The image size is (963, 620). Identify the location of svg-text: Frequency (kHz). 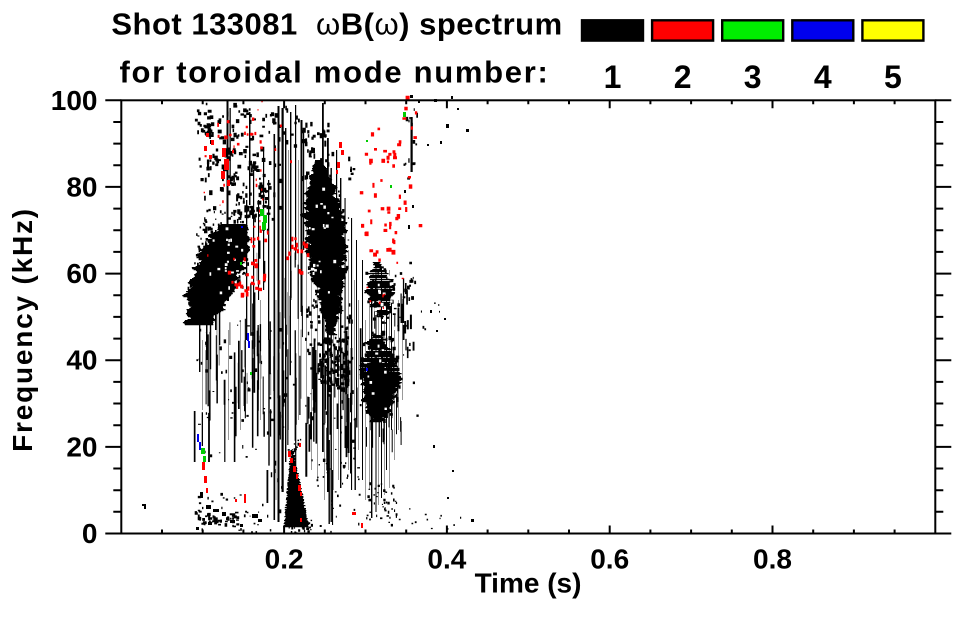
(22, 329).